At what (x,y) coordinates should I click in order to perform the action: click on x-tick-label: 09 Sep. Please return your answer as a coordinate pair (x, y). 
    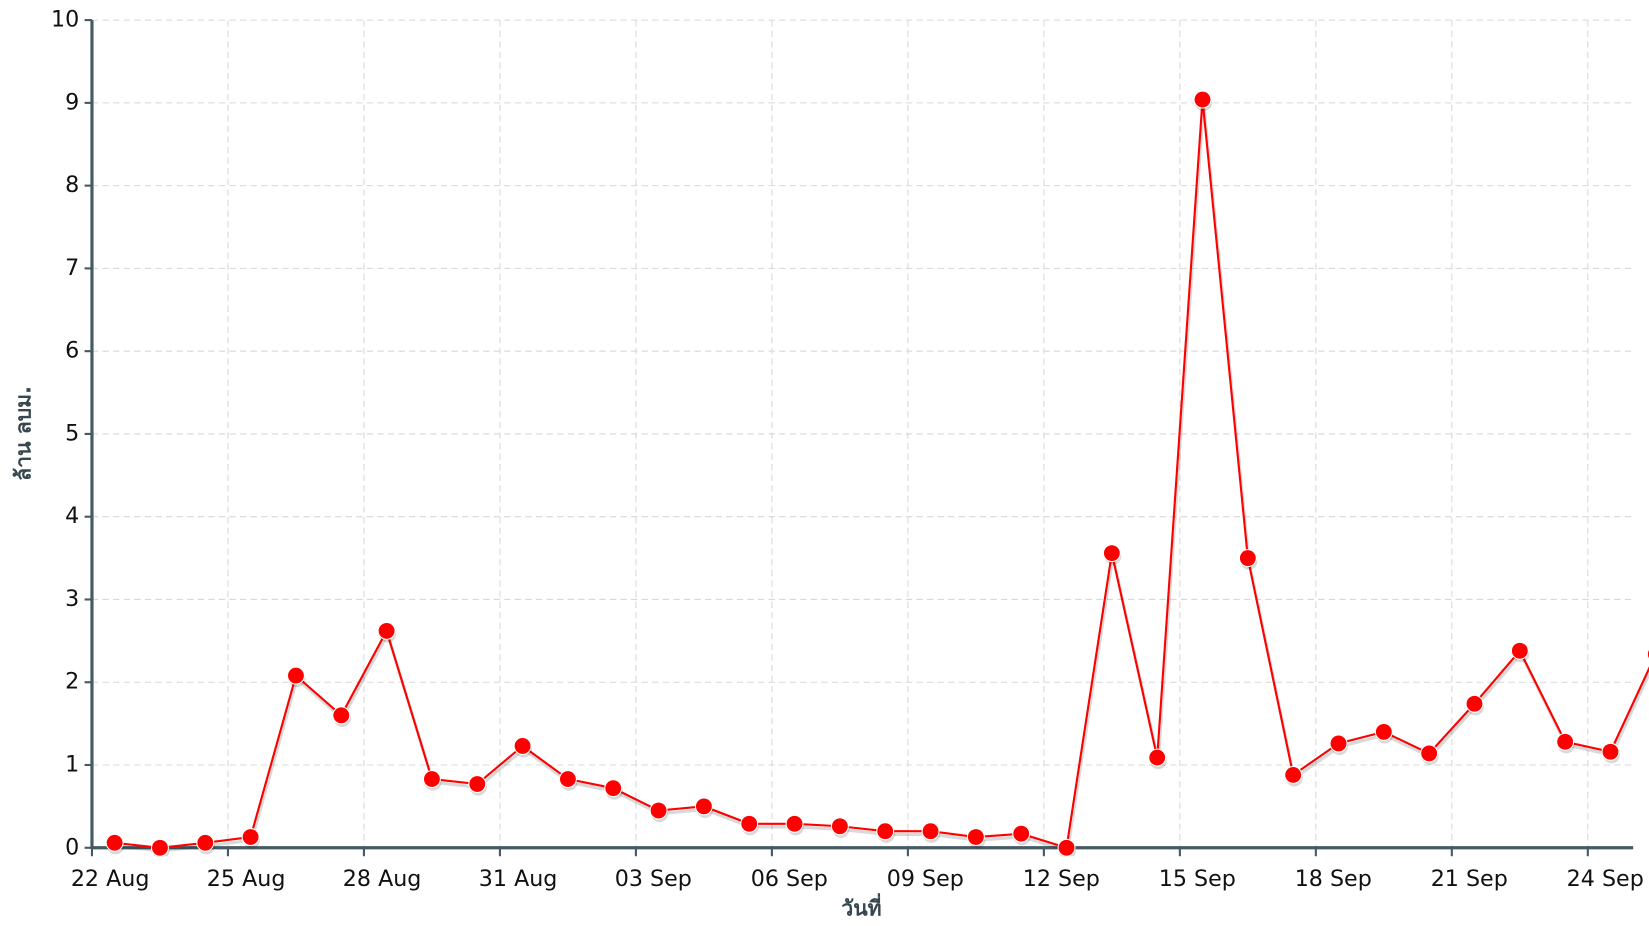
    Looking at the image, I should click on (925, 879).